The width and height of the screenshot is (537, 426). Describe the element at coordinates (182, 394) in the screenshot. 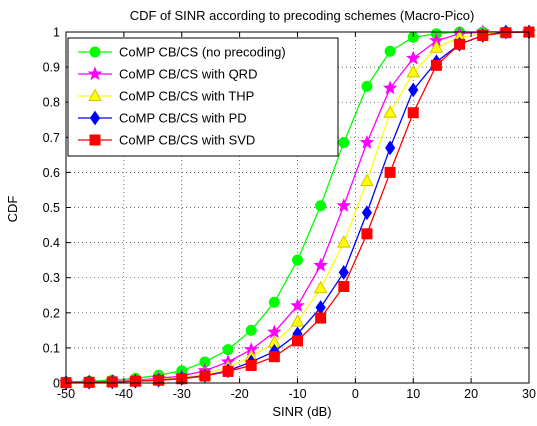

I see `x-tick-label: -30` at that location.